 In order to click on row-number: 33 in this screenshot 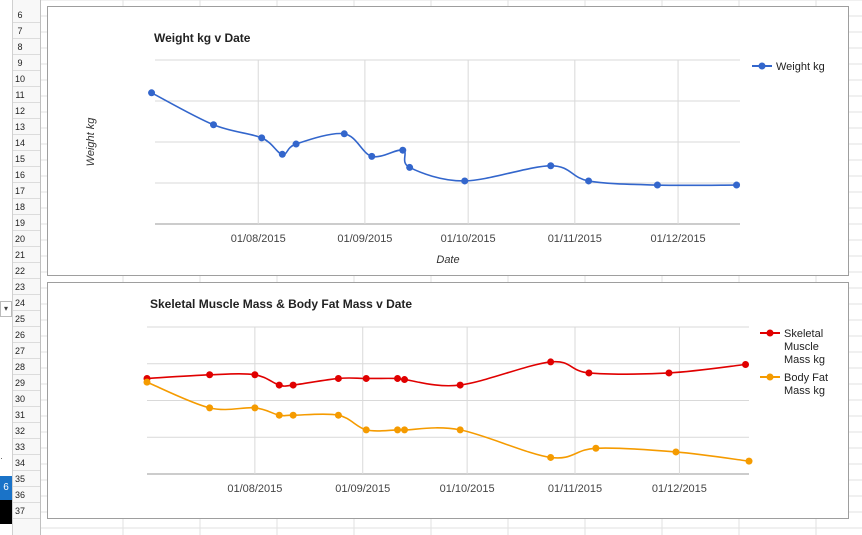, I will do `click(20, 447)`.